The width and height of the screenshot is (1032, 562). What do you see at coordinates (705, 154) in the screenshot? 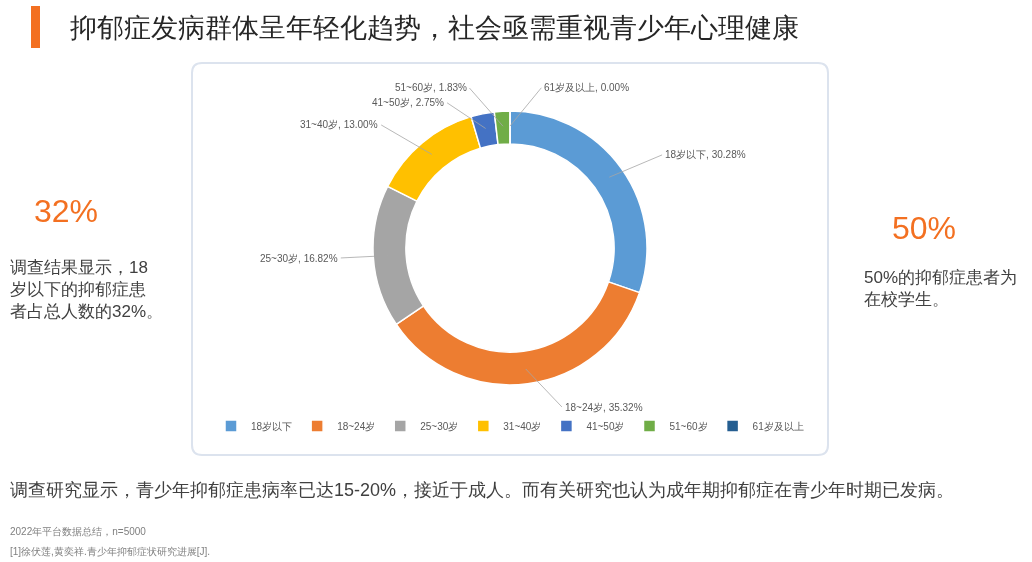
I see `data-label: 18岁以下, 30.28%` at bounding box center [705, 154].